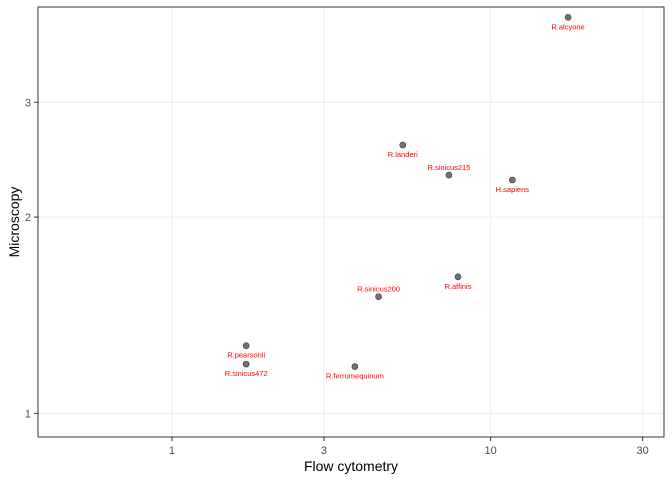 The height and width of the screenshot is (480, 672). Describe the element at coordinates (409, 447) in the screenshot. I see `x-axis-ticks: 1 3 10 30` at that location.